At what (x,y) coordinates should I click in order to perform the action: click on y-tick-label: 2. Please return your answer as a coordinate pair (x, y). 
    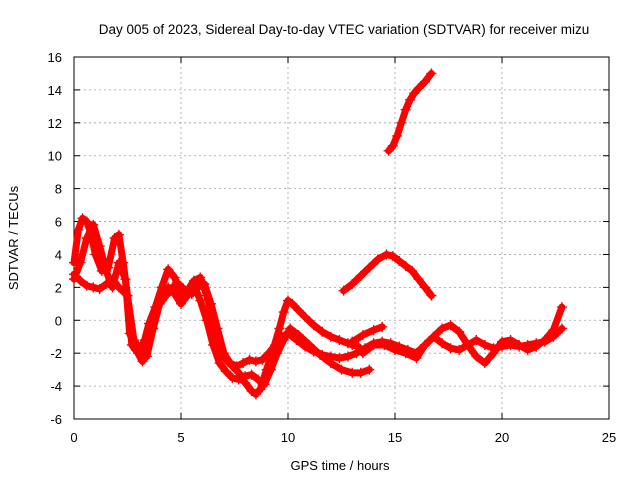
    Looking at the image, I should click on (58, 287).